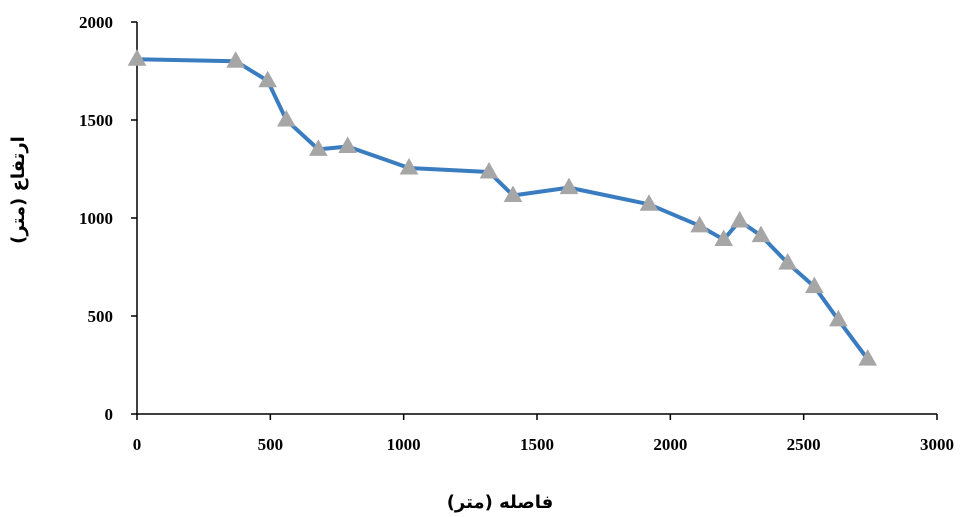 The height and width of the screenshot is (517, 963). I want to click on x-ticks: 0 500 1000 1500 2000 2500 3000, so click(543, 434).